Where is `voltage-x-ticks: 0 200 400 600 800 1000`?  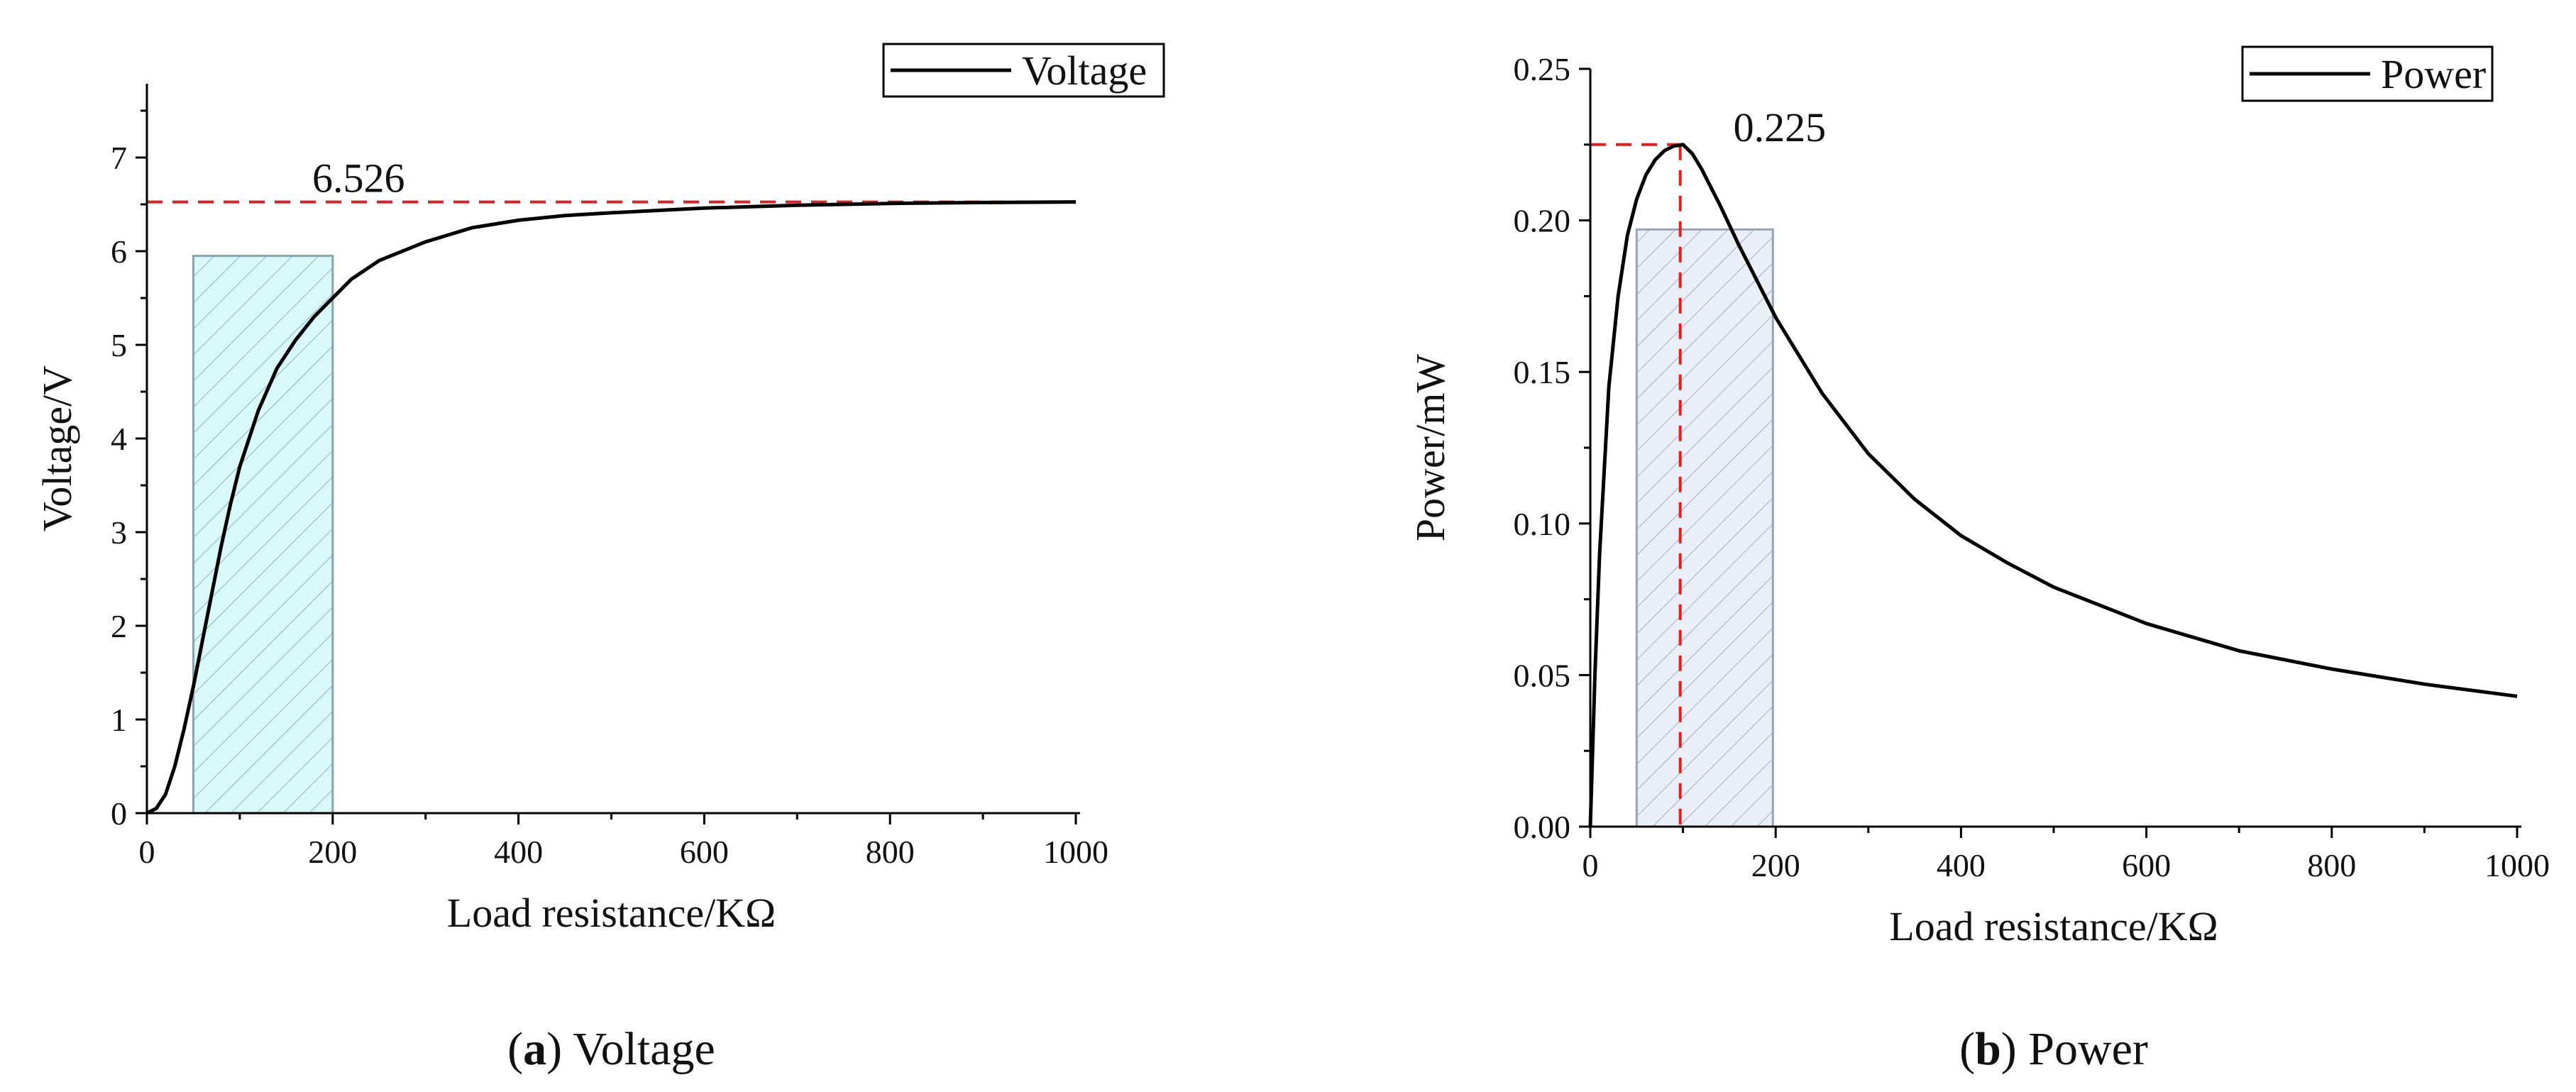
voltage-x-ticks: 0 200 400 600 800 1000 is located at coordinates (623, 841).